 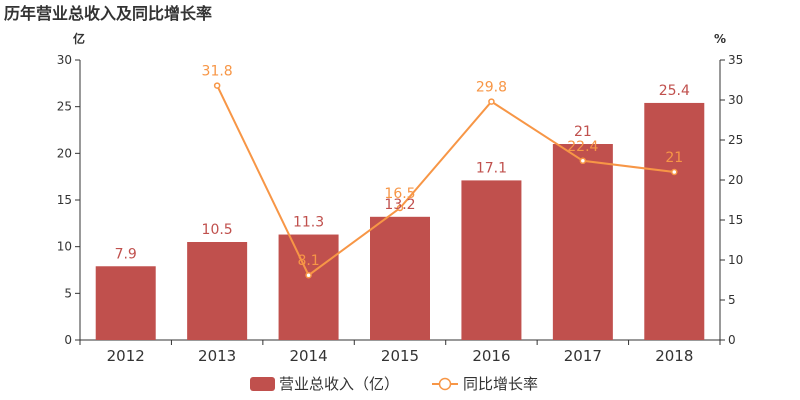 I want to click on chart-title: 历年营业总收入及同比增长率, so click(x=108, y=13).